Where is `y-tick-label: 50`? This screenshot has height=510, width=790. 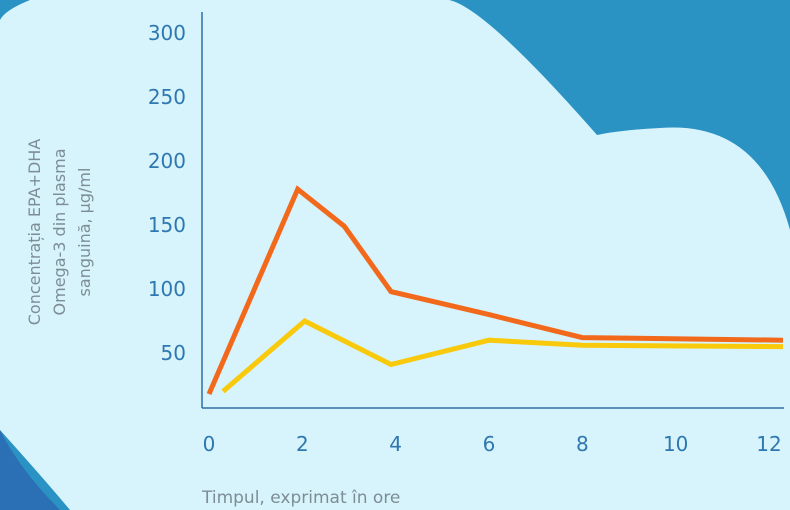
y-tick-label: 50 is located at coordinates (173, 353).